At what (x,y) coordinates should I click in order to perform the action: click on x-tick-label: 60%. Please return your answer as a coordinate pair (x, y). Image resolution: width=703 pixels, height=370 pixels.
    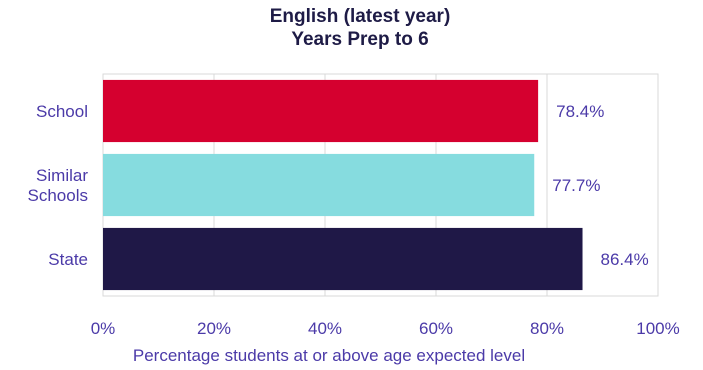
    Looking at the image, I should click on (436, 328).